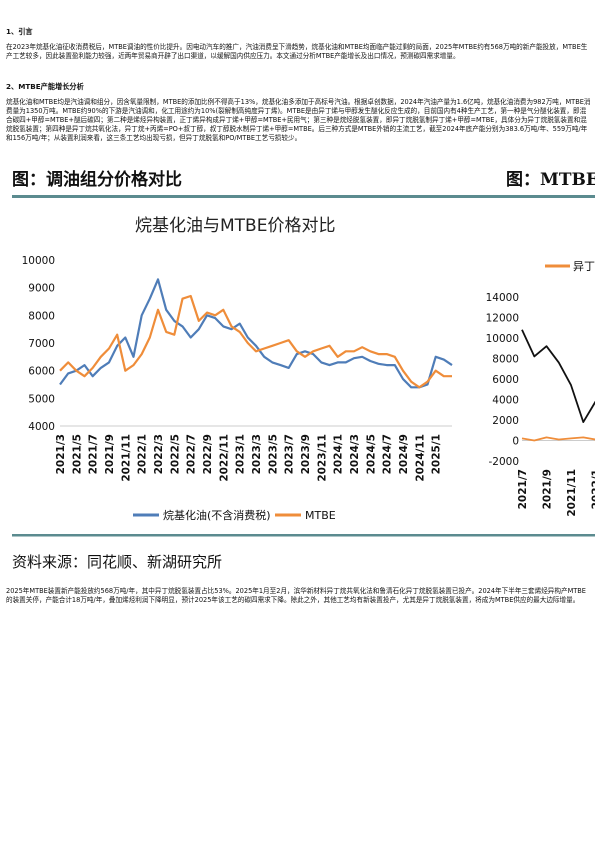 This screenshot has height=842, width=595. I want to click on x-tick-label: 2022/7, so click(192, 454).